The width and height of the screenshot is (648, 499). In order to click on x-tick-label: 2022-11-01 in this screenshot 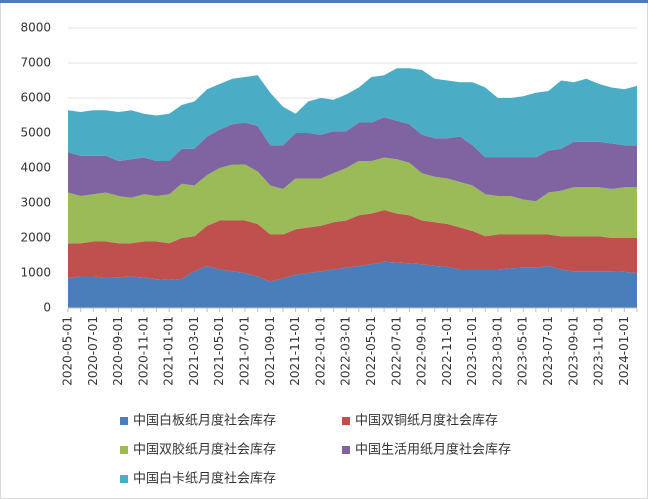, I will do `click(447, 351)`.